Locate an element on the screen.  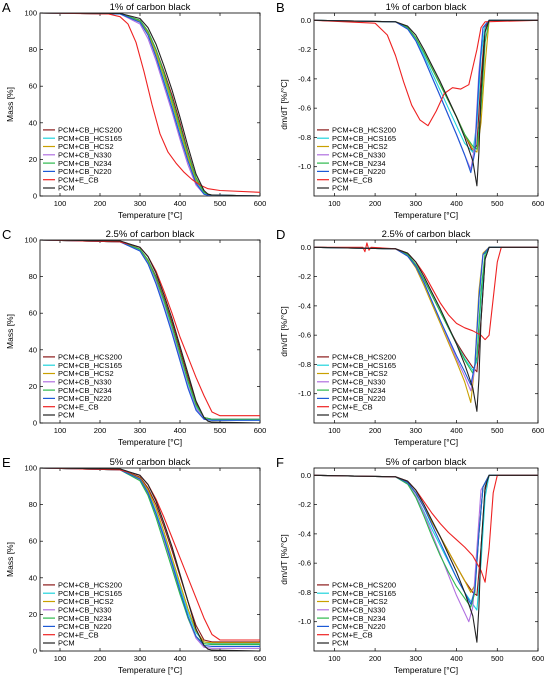
y-tick-label: -0.2 is located at coordinates (304, 49).